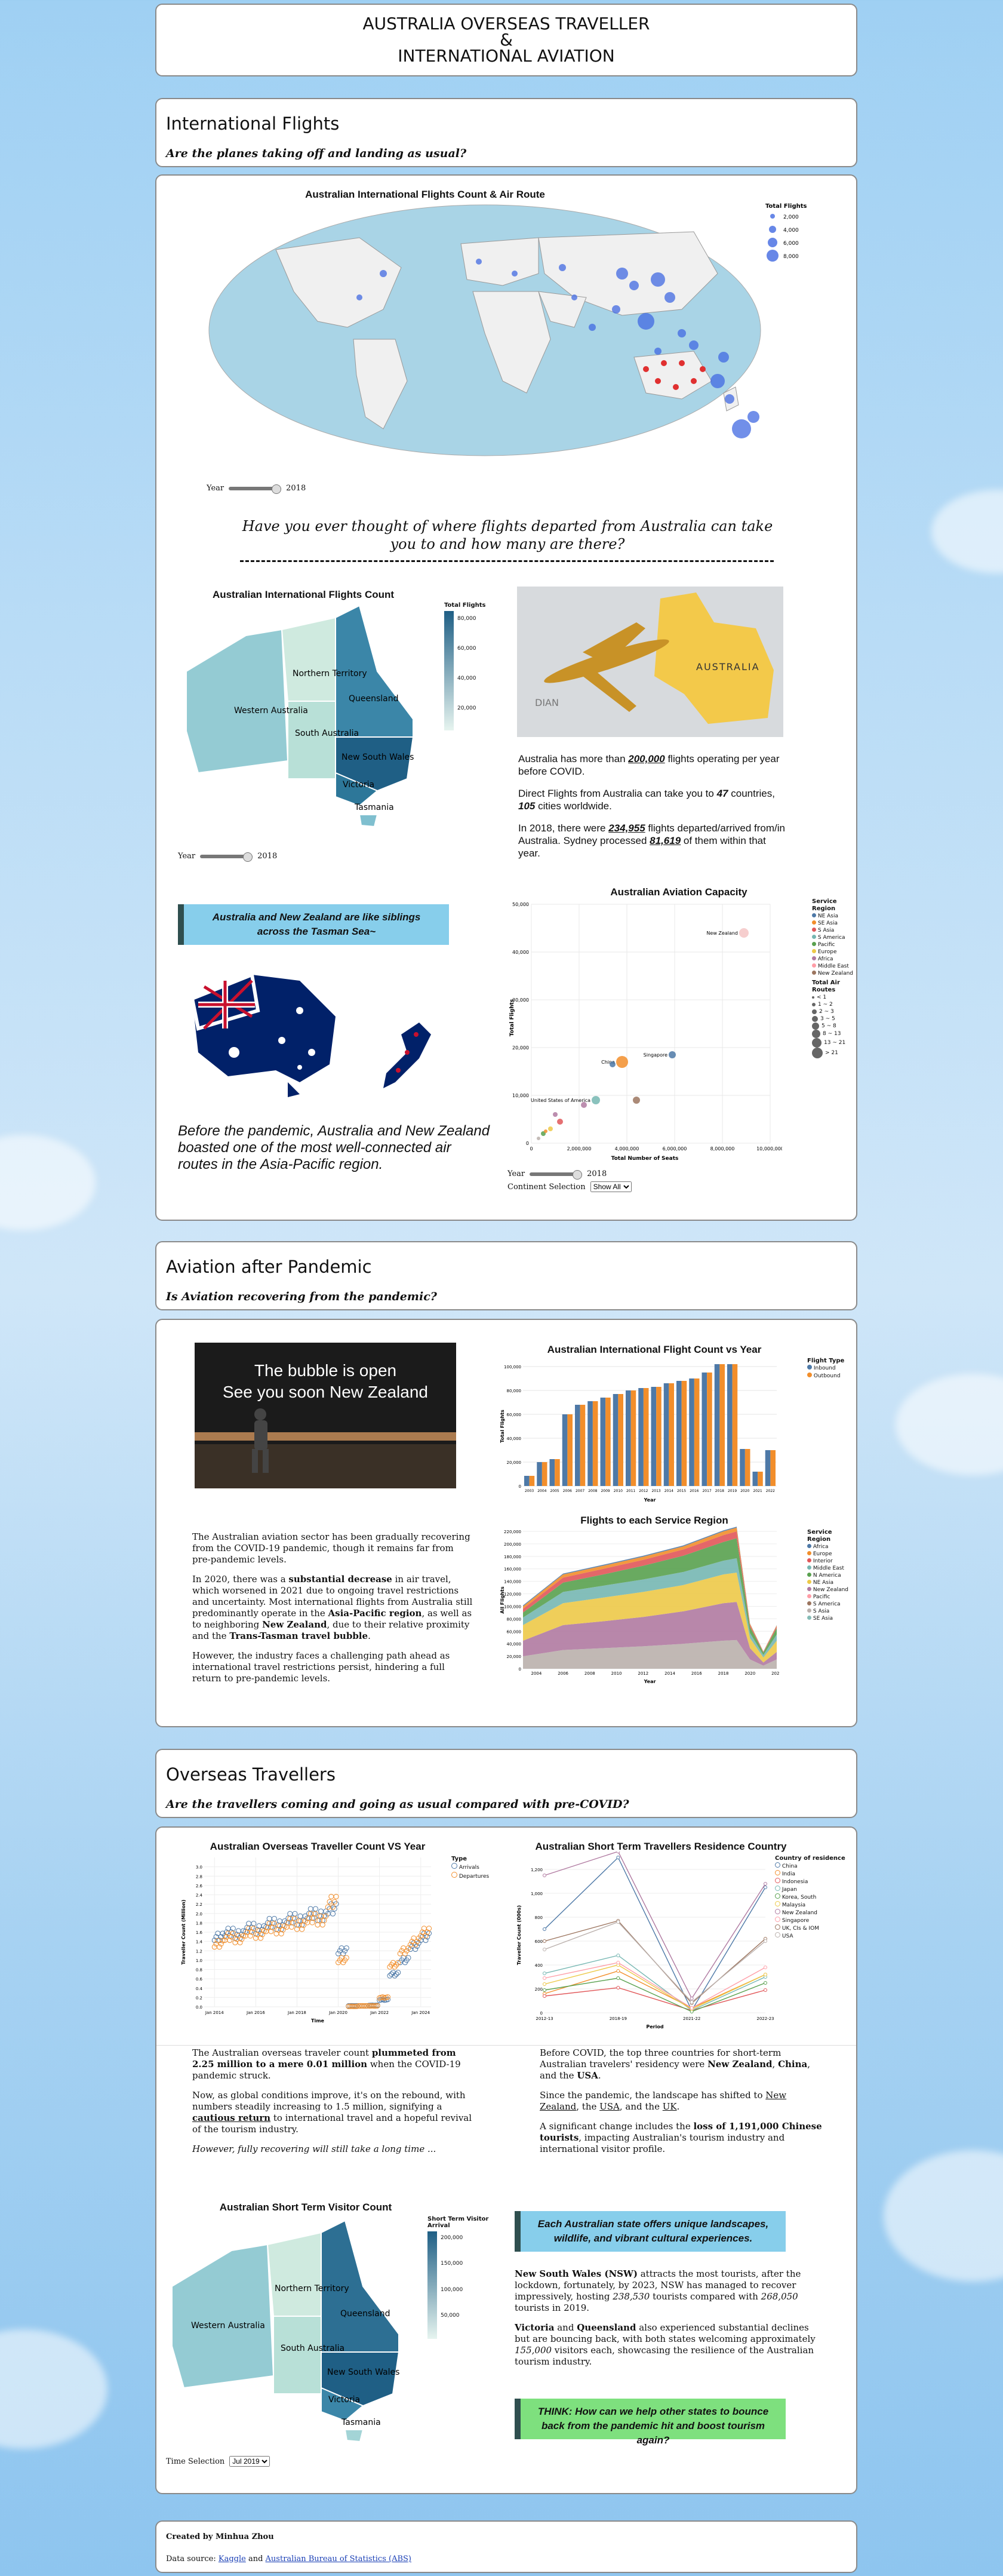  What do you see at coordinates (310, 1034) in the screenshot?
I see `au-nz-flag-map` at bounding box center [310, 1034].